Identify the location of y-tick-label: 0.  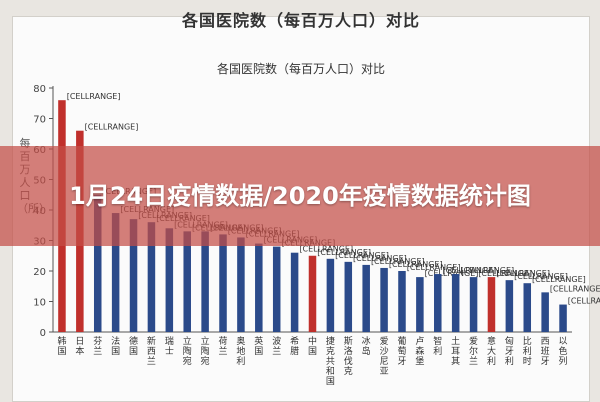
(43, 333).